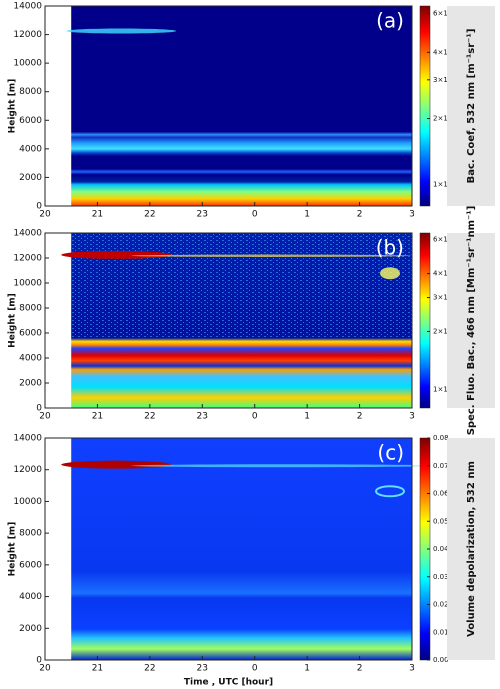 The width and height of the screenshot is (500, 689). What do you see at coordinates (441, 466) in the screenshot?
I see `colorbar-tick-label: 0.07` at bounding box center [441, 466].